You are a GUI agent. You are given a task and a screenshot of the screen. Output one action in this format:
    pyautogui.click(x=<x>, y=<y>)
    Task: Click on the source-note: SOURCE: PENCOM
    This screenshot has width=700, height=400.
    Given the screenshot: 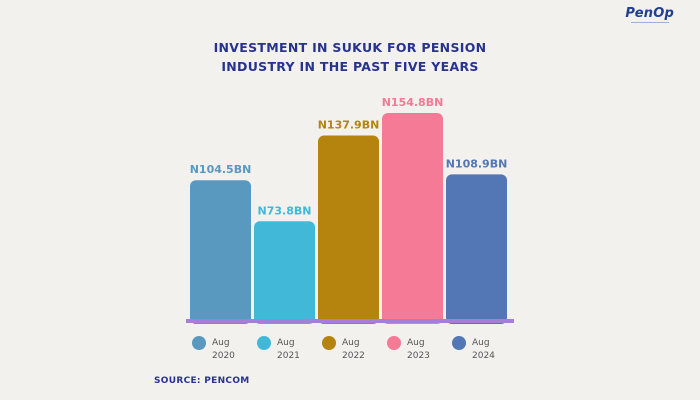 What is the action you would take?
    pyautogui.click(x=202, y=381)
    